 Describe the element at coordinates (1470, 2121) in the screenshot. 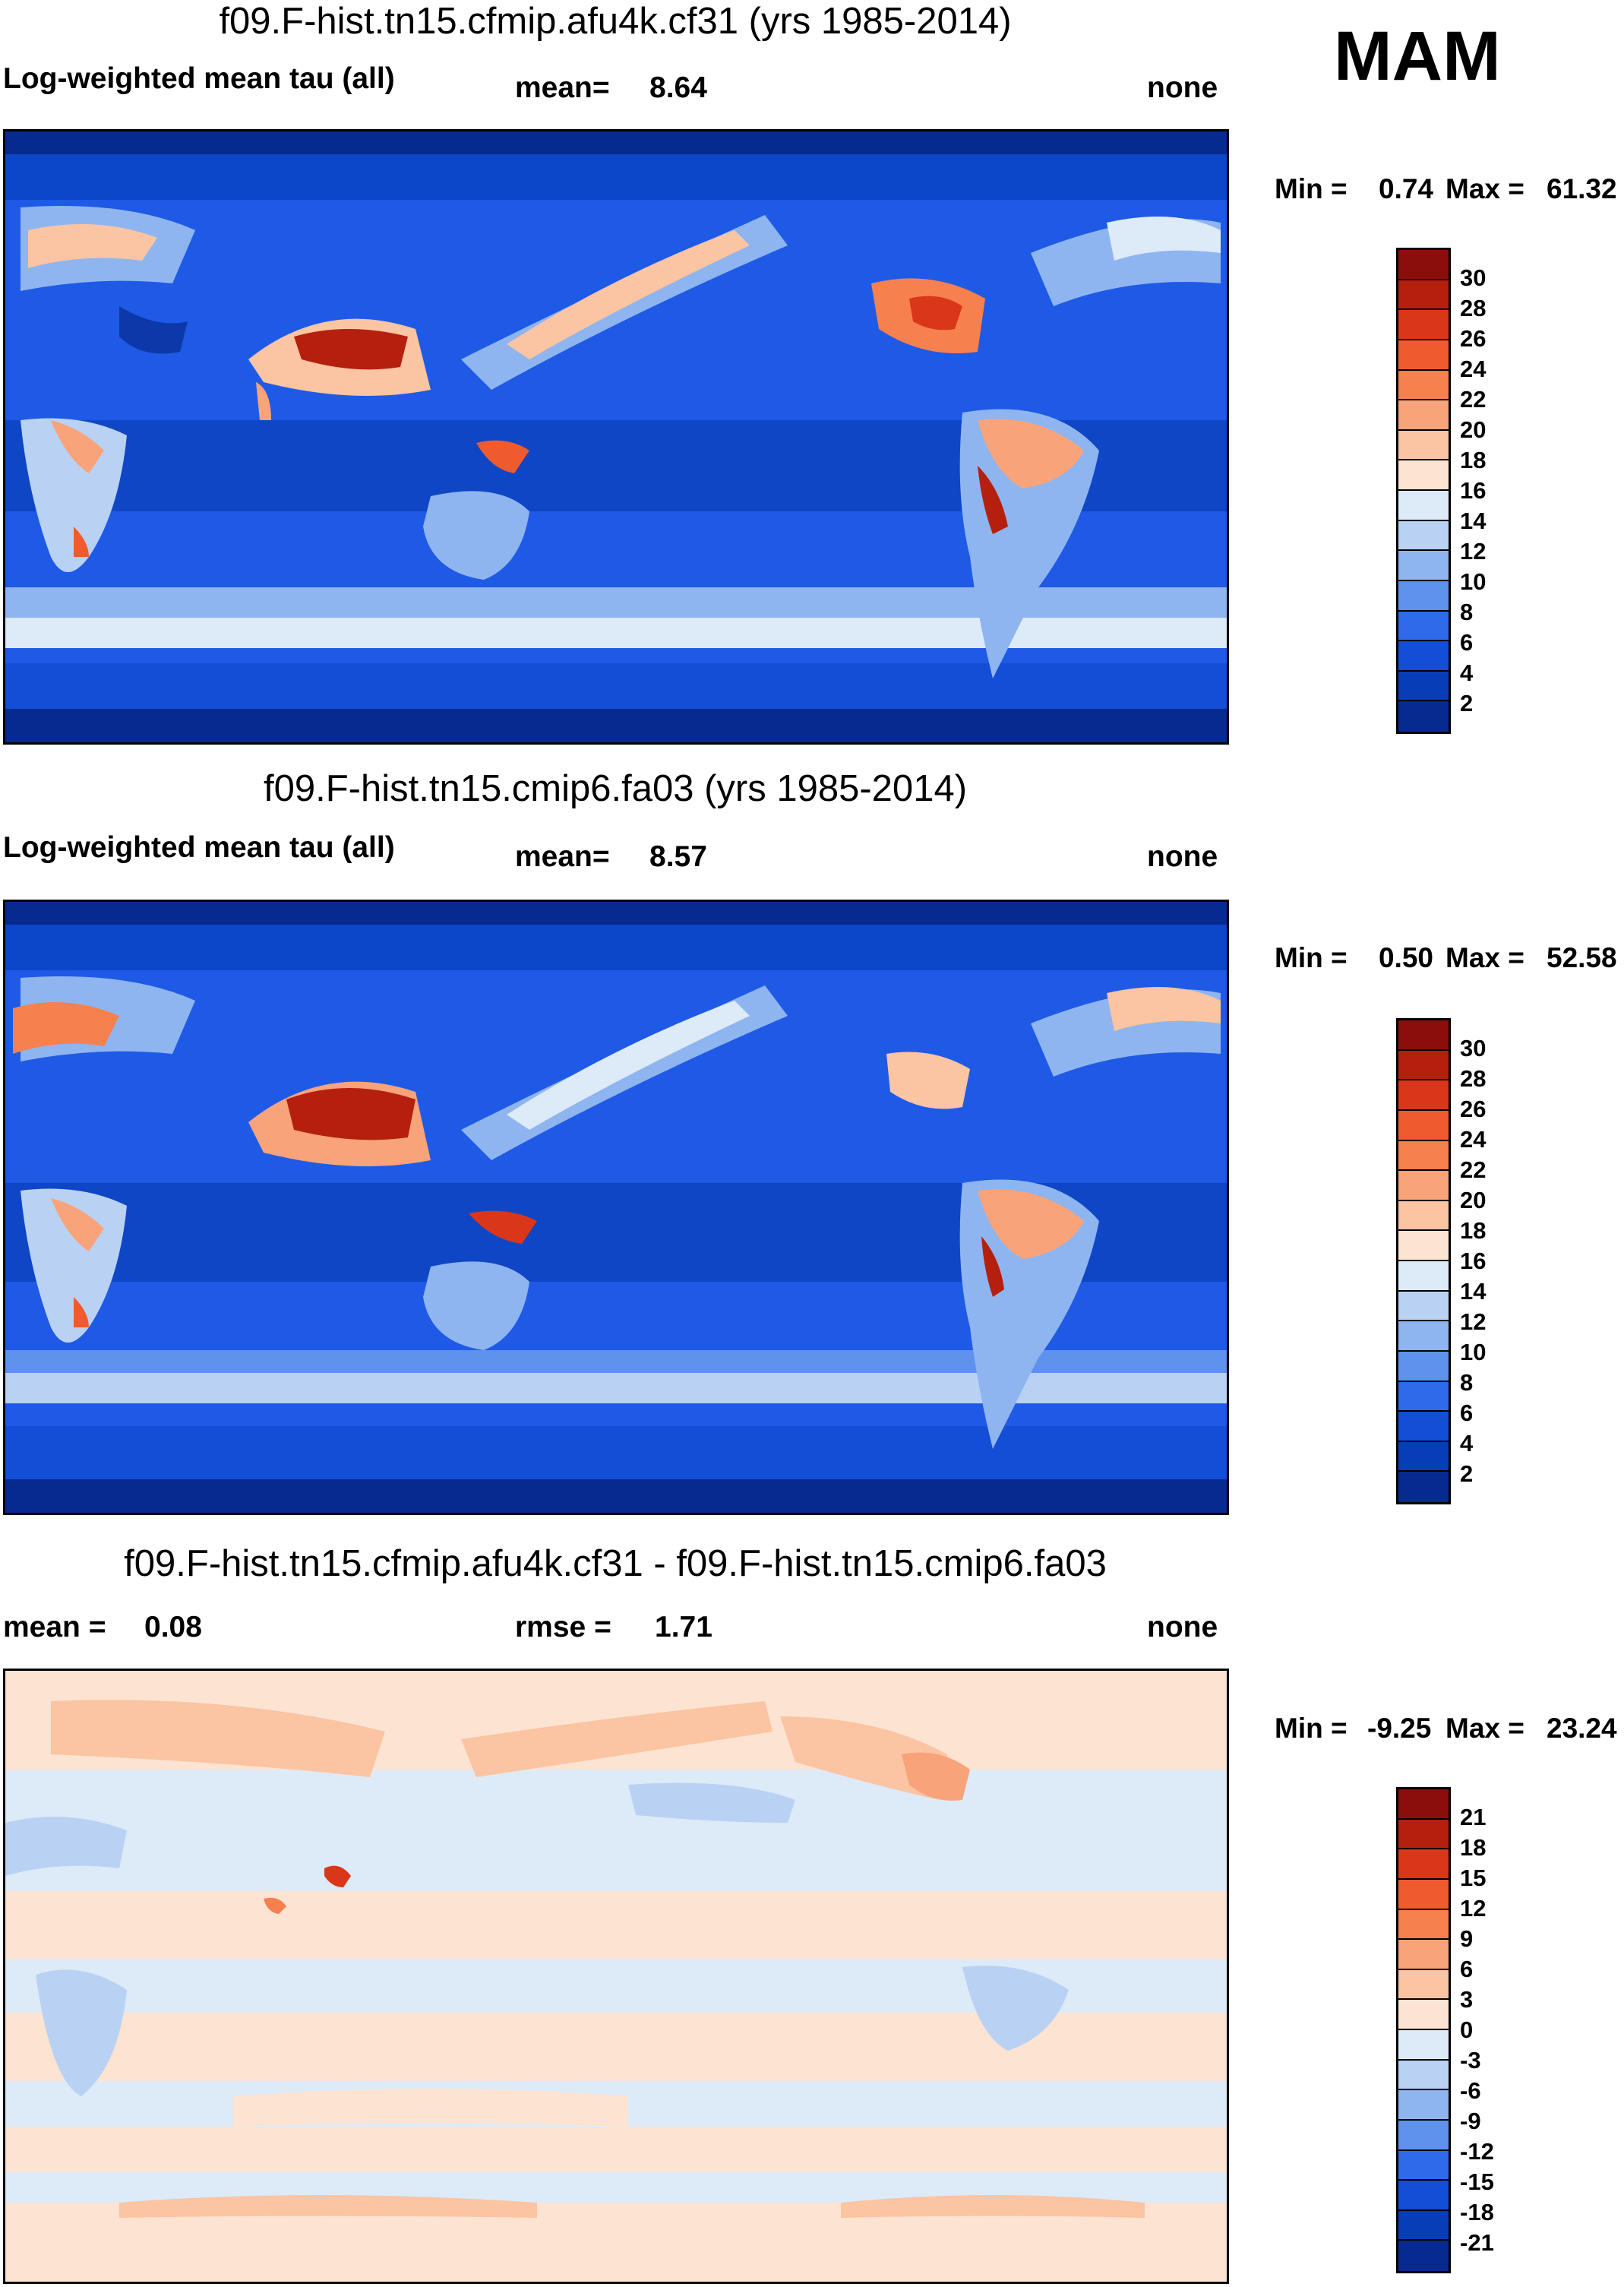

I see `colorbar-tick-label: -9` at that location.